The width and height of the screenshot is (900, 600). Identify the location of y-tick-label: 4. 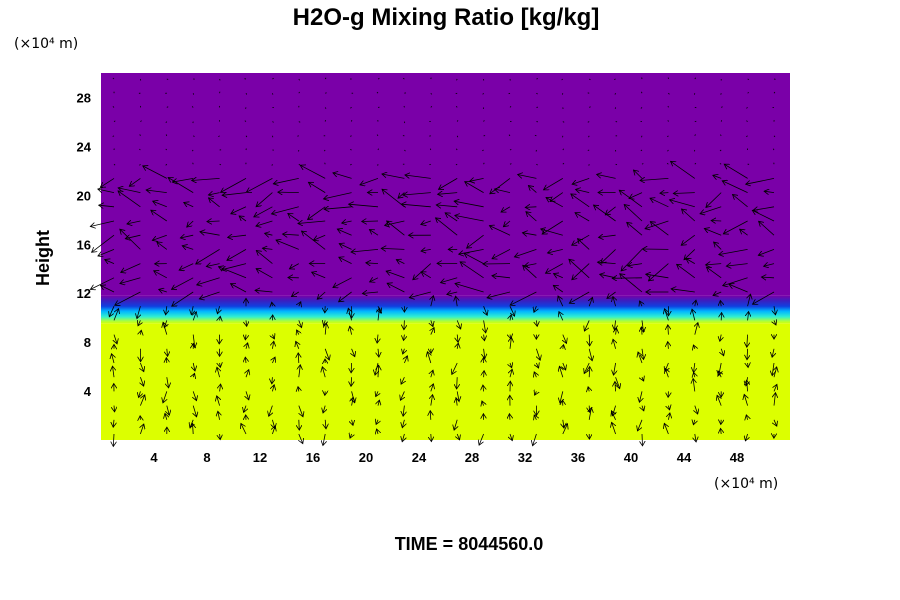
(88, 391).